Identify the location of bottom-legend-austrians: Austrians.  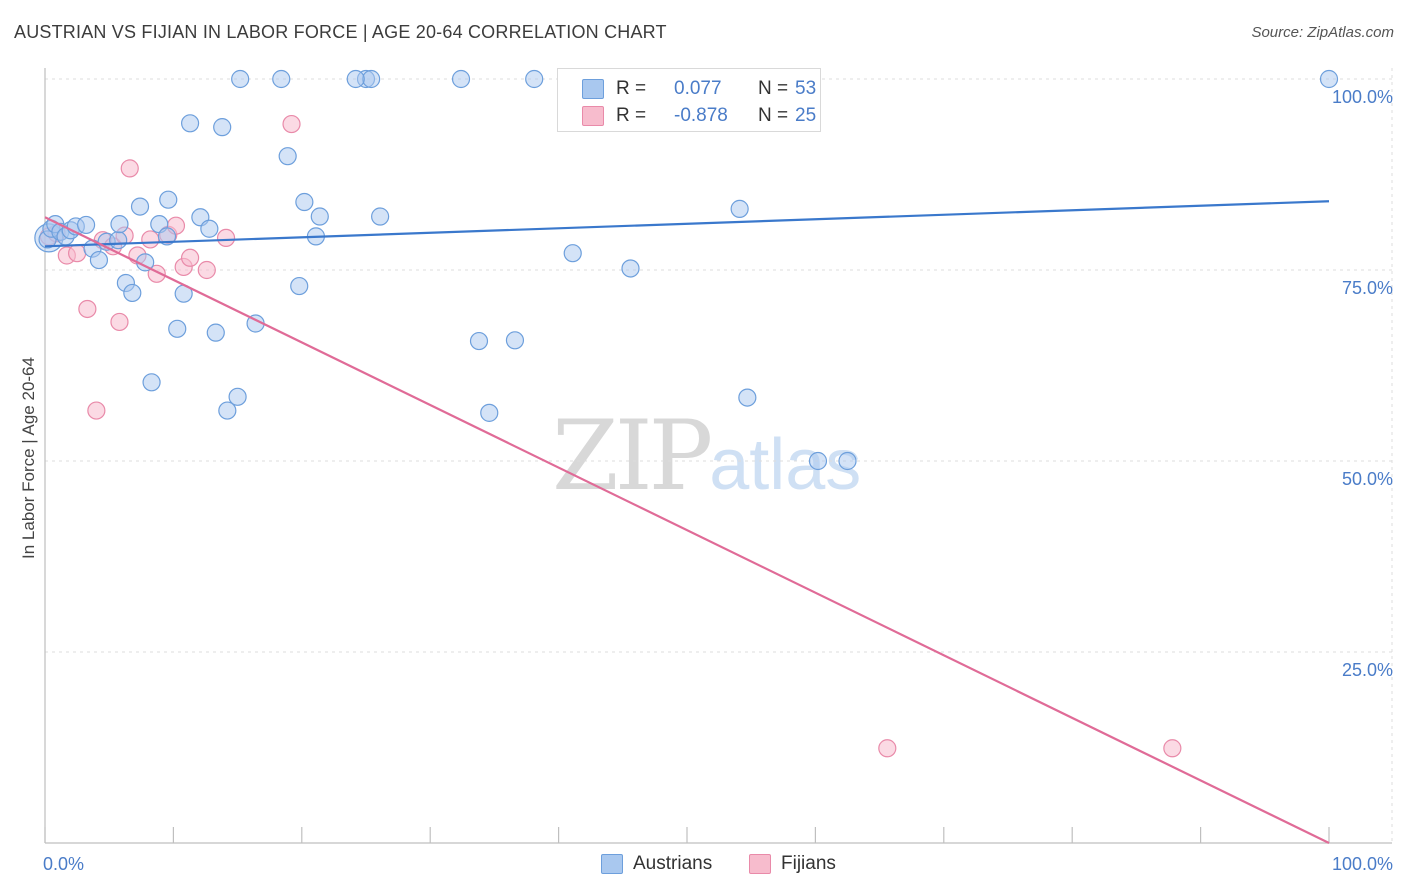
(666, 865).